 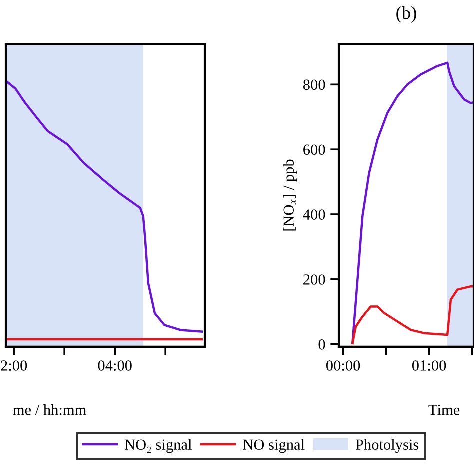 What do you see at coordinates (315, 150) in the screenshot?
I see `y-tick-label: 600` at bounding box center [315, 150].